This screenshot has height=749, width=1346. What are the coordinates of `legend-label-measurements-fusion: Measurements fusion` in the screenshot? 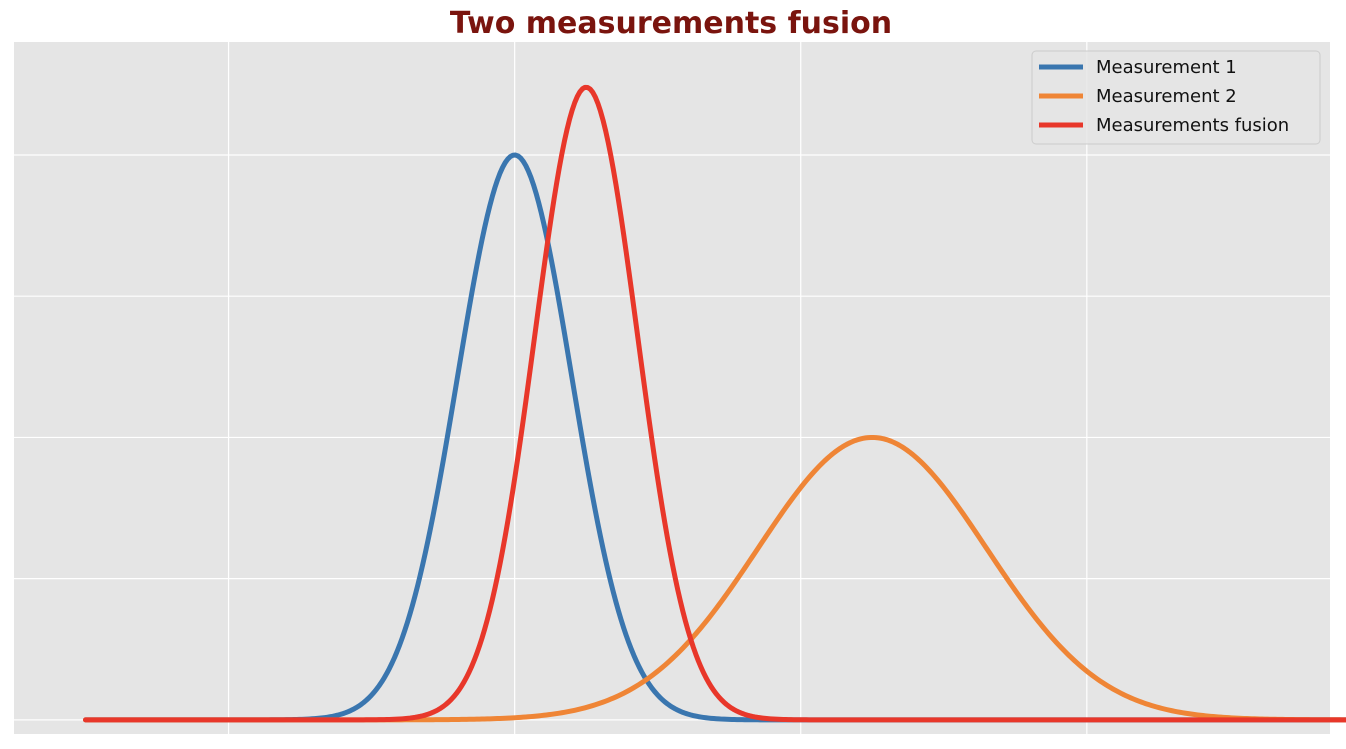 It's located at (1192, 125).